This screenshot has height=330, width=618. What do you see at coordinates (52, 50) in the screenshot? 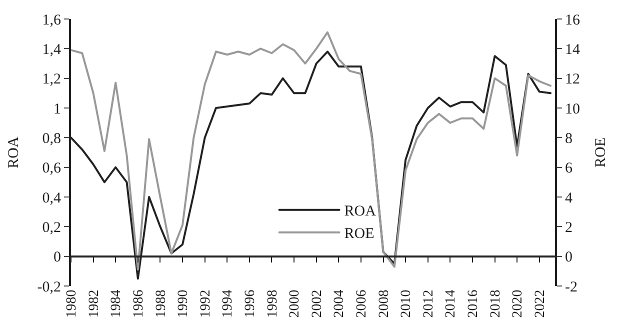
I see `y-tick-label: 1,4` at bounding box center [52, 50].